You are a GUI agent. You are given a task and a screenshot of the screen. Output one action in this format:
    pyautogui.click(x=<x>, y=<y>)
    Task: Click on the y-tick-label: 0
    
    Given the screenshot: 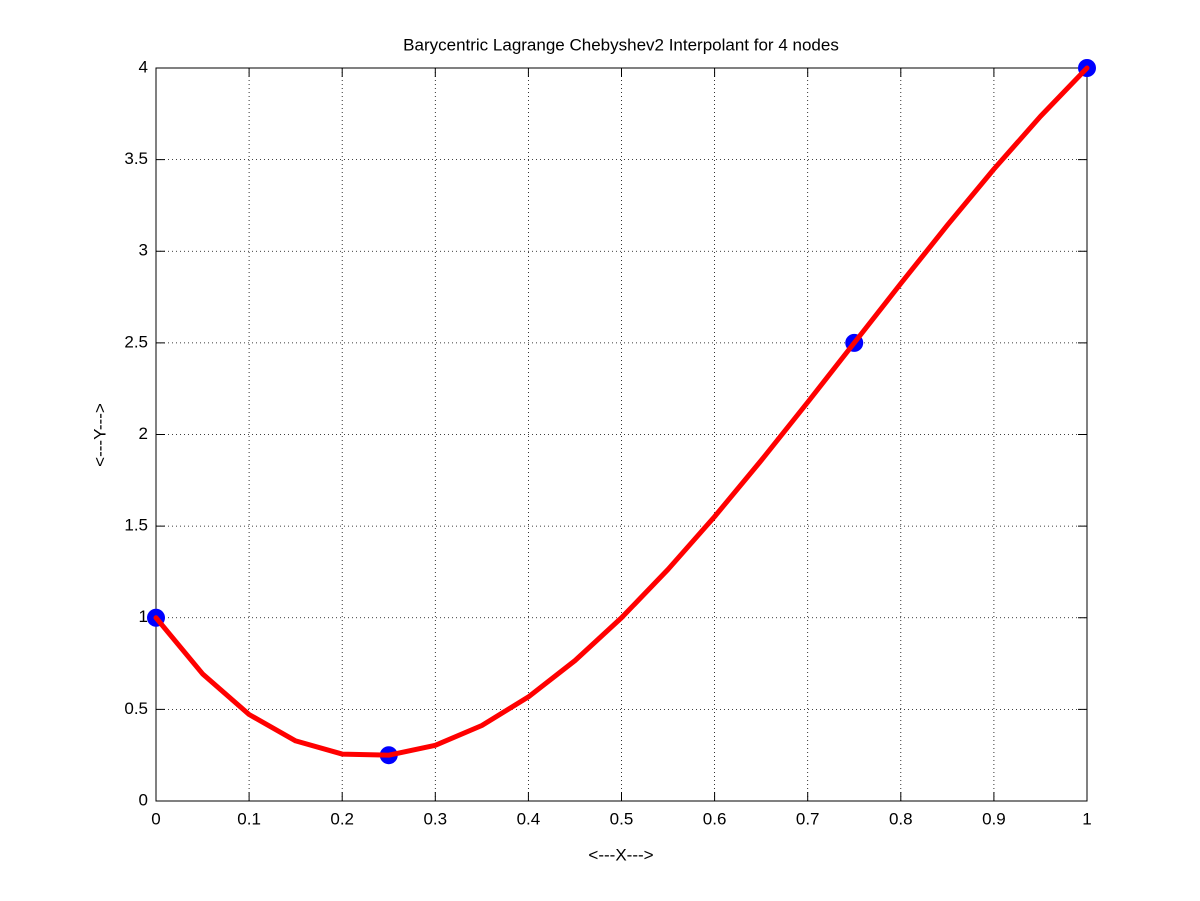 What is the action you would take?
    pyautogui.click(x=143, y=799)
    